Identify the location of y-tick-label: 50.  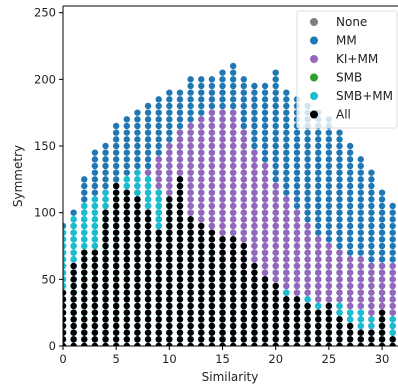
(48, 279).